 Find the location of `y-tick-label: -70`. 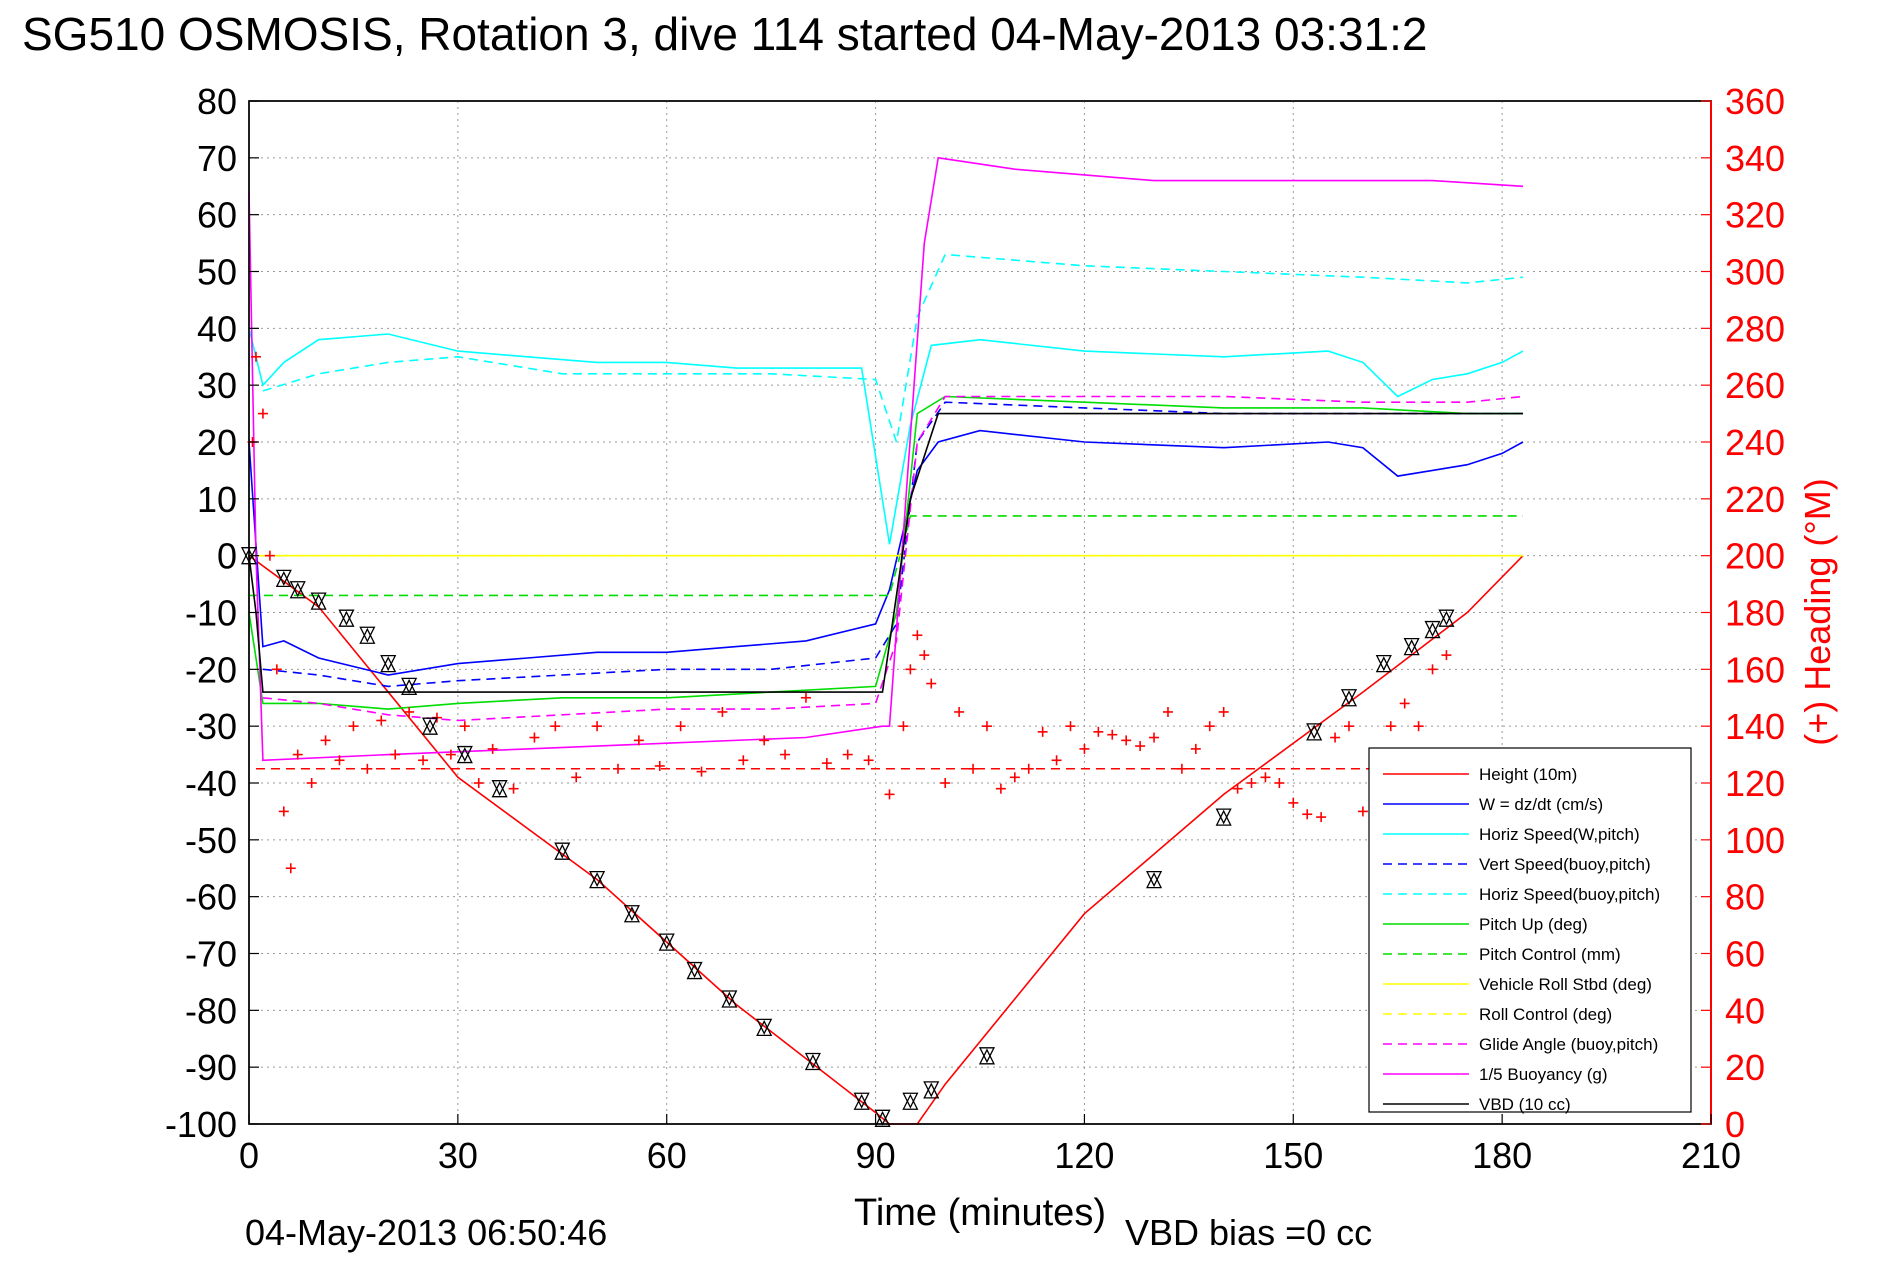

y-tick-label: -70 is located at coordinates (211, 954).